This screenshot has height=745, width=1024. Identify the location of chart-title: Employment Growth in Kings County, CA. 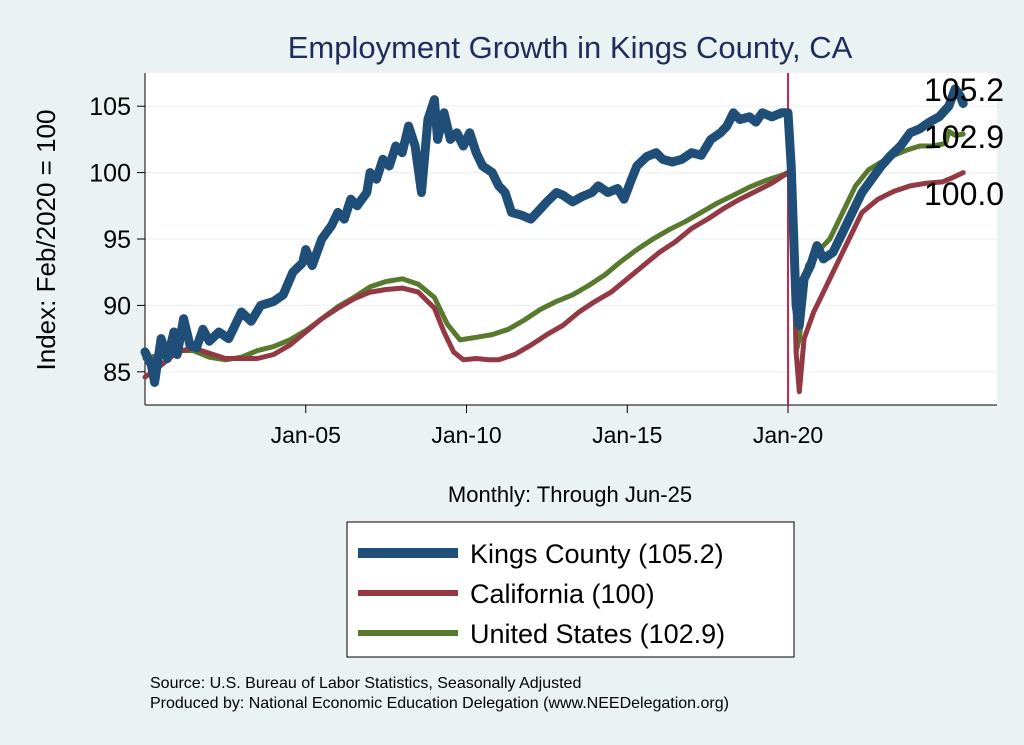
(570, 47).